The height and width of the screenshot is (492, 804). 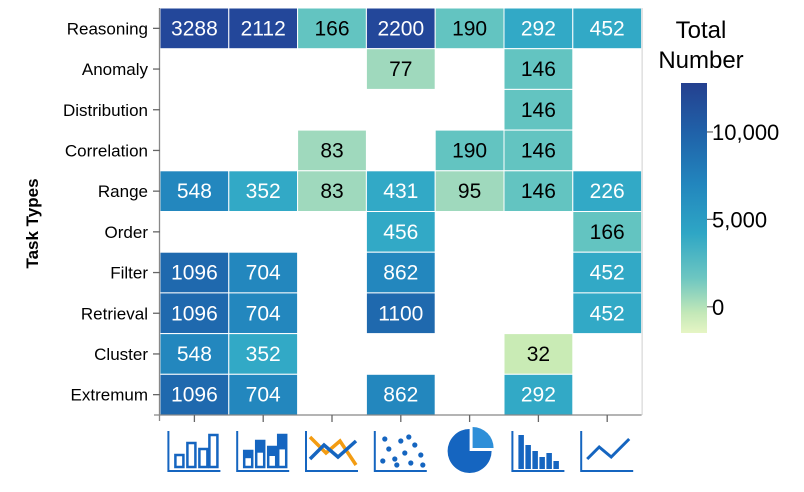 What do you see at coordinates (106, 150) in the screenshot?
I see `y-tick-label: Correlation` at bounding box center [106, 150].